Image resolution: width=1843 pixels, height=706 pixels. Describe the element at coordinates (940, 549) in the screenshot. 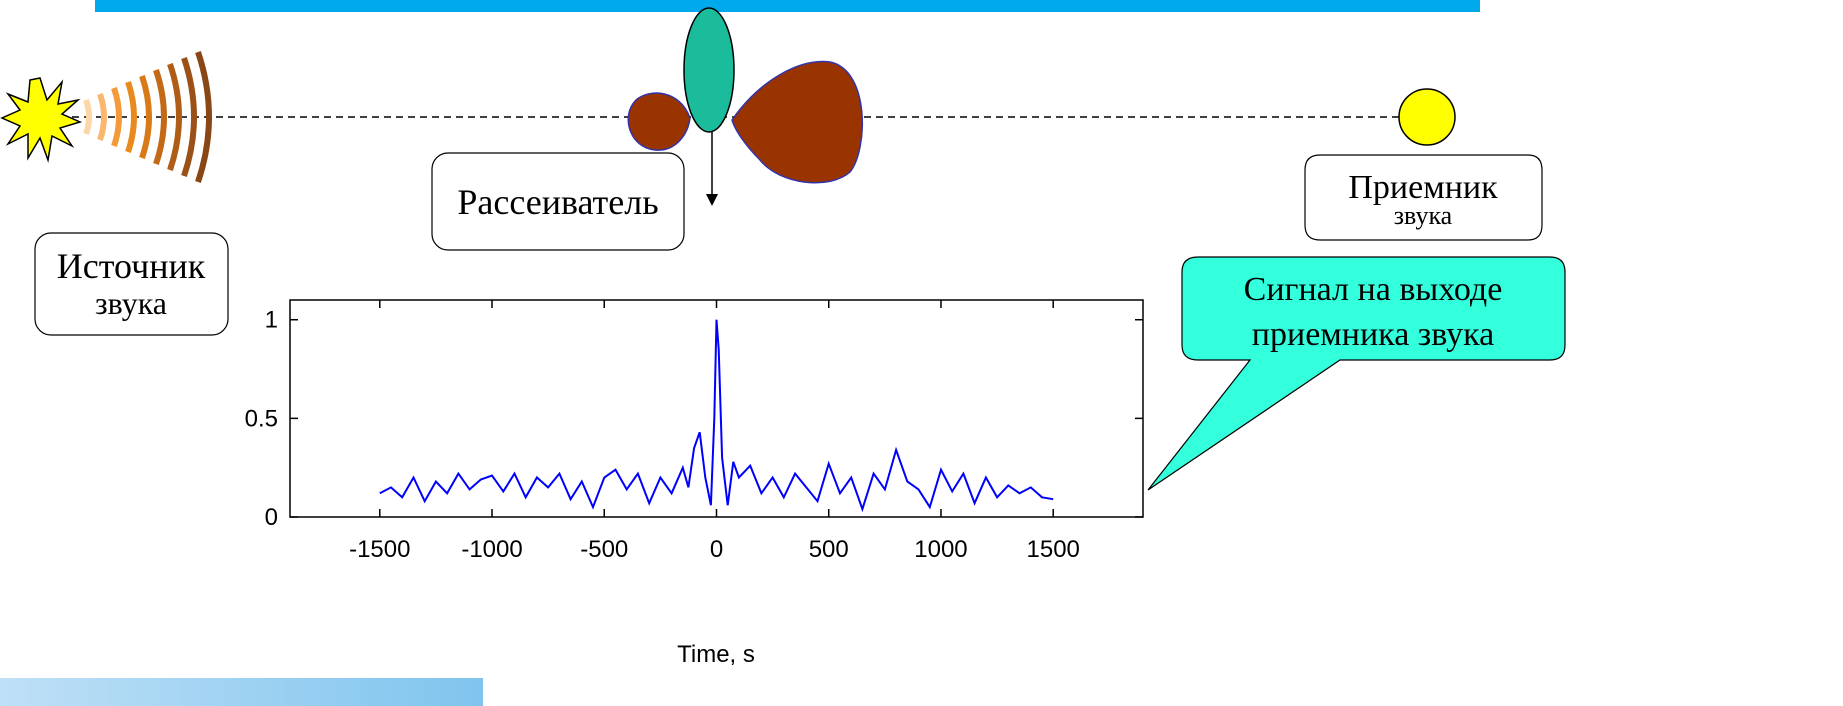

I see `x-tick-label: 1000` at that location.